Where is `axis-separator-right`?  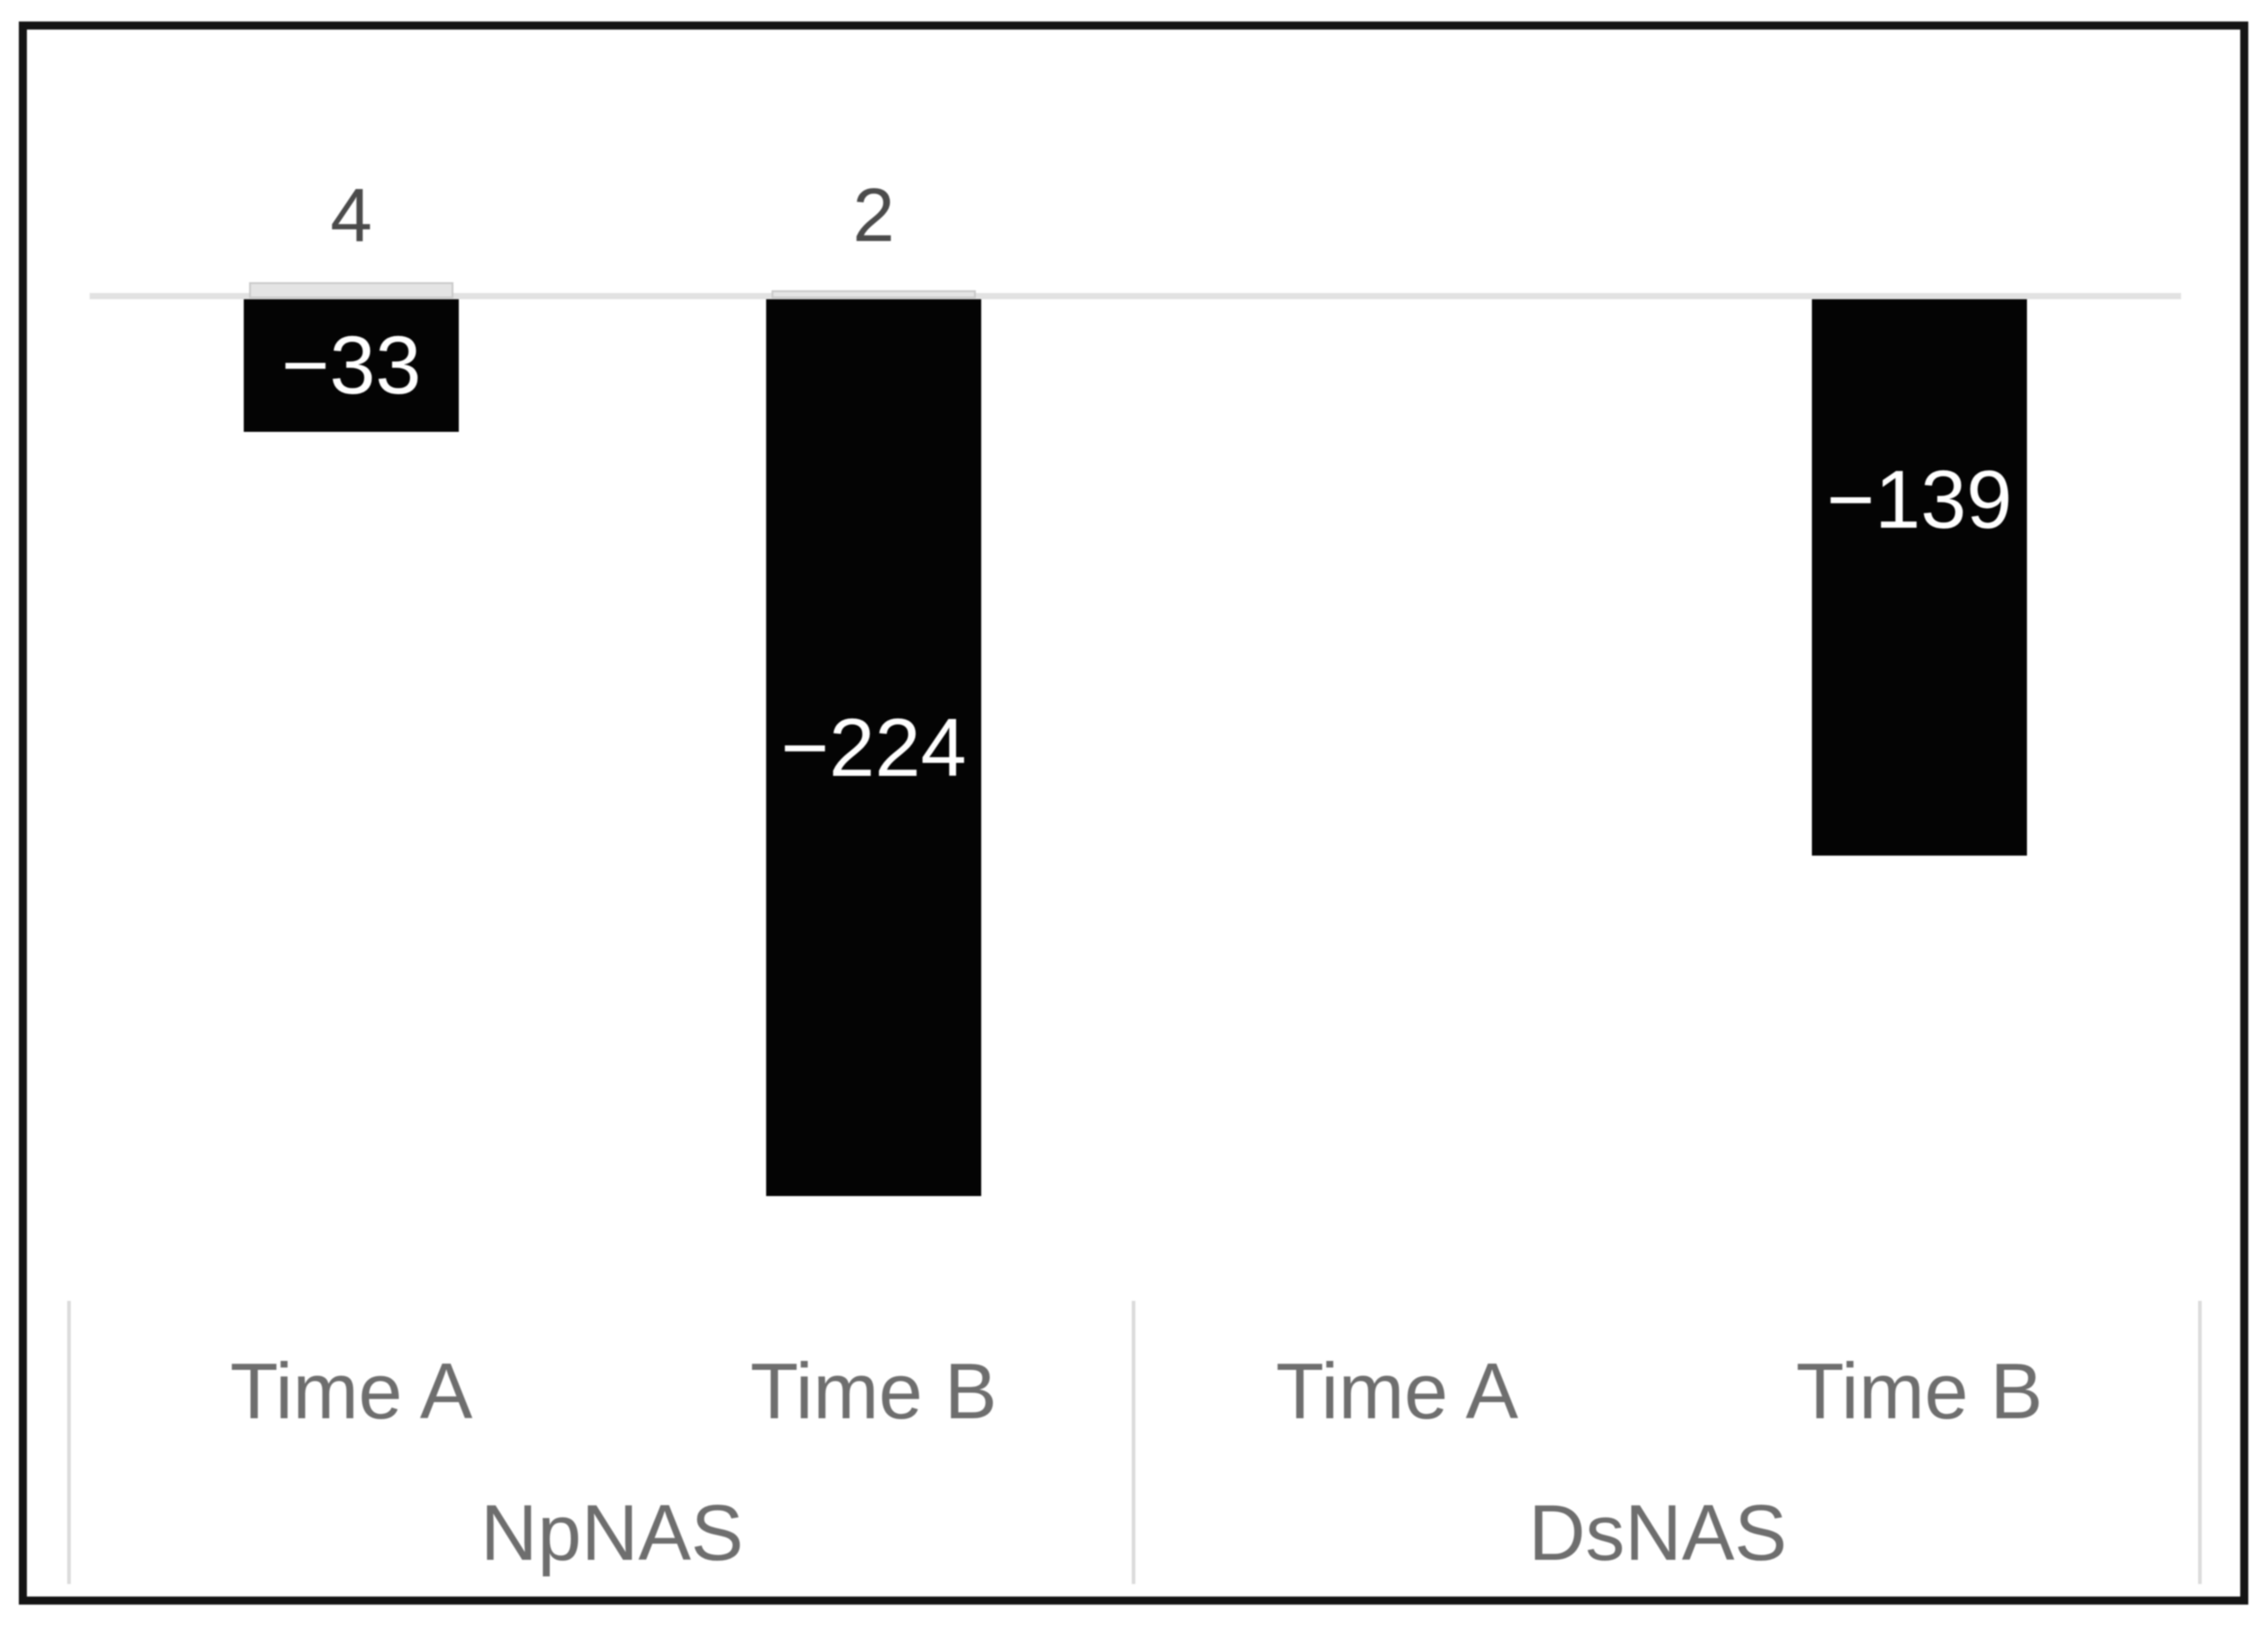 axis-separator-right is located at coordinates (2200, 1442).